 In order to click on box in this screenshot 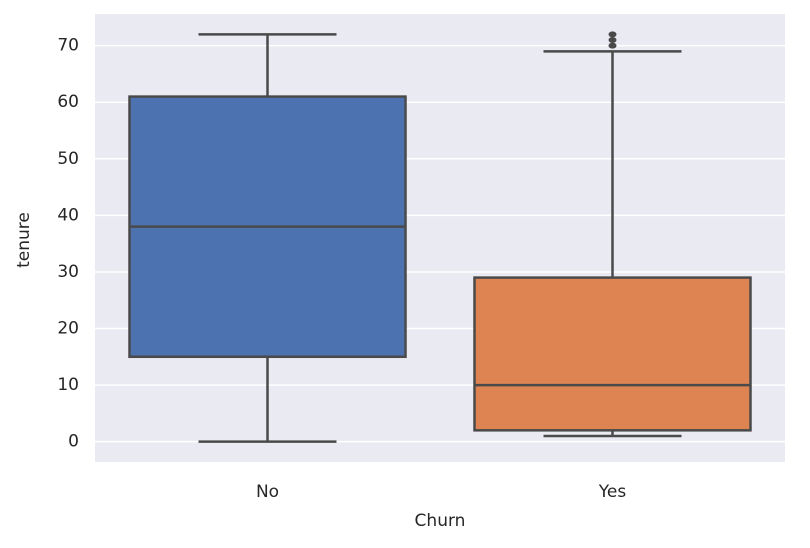, I will do `click(612, 354)`.